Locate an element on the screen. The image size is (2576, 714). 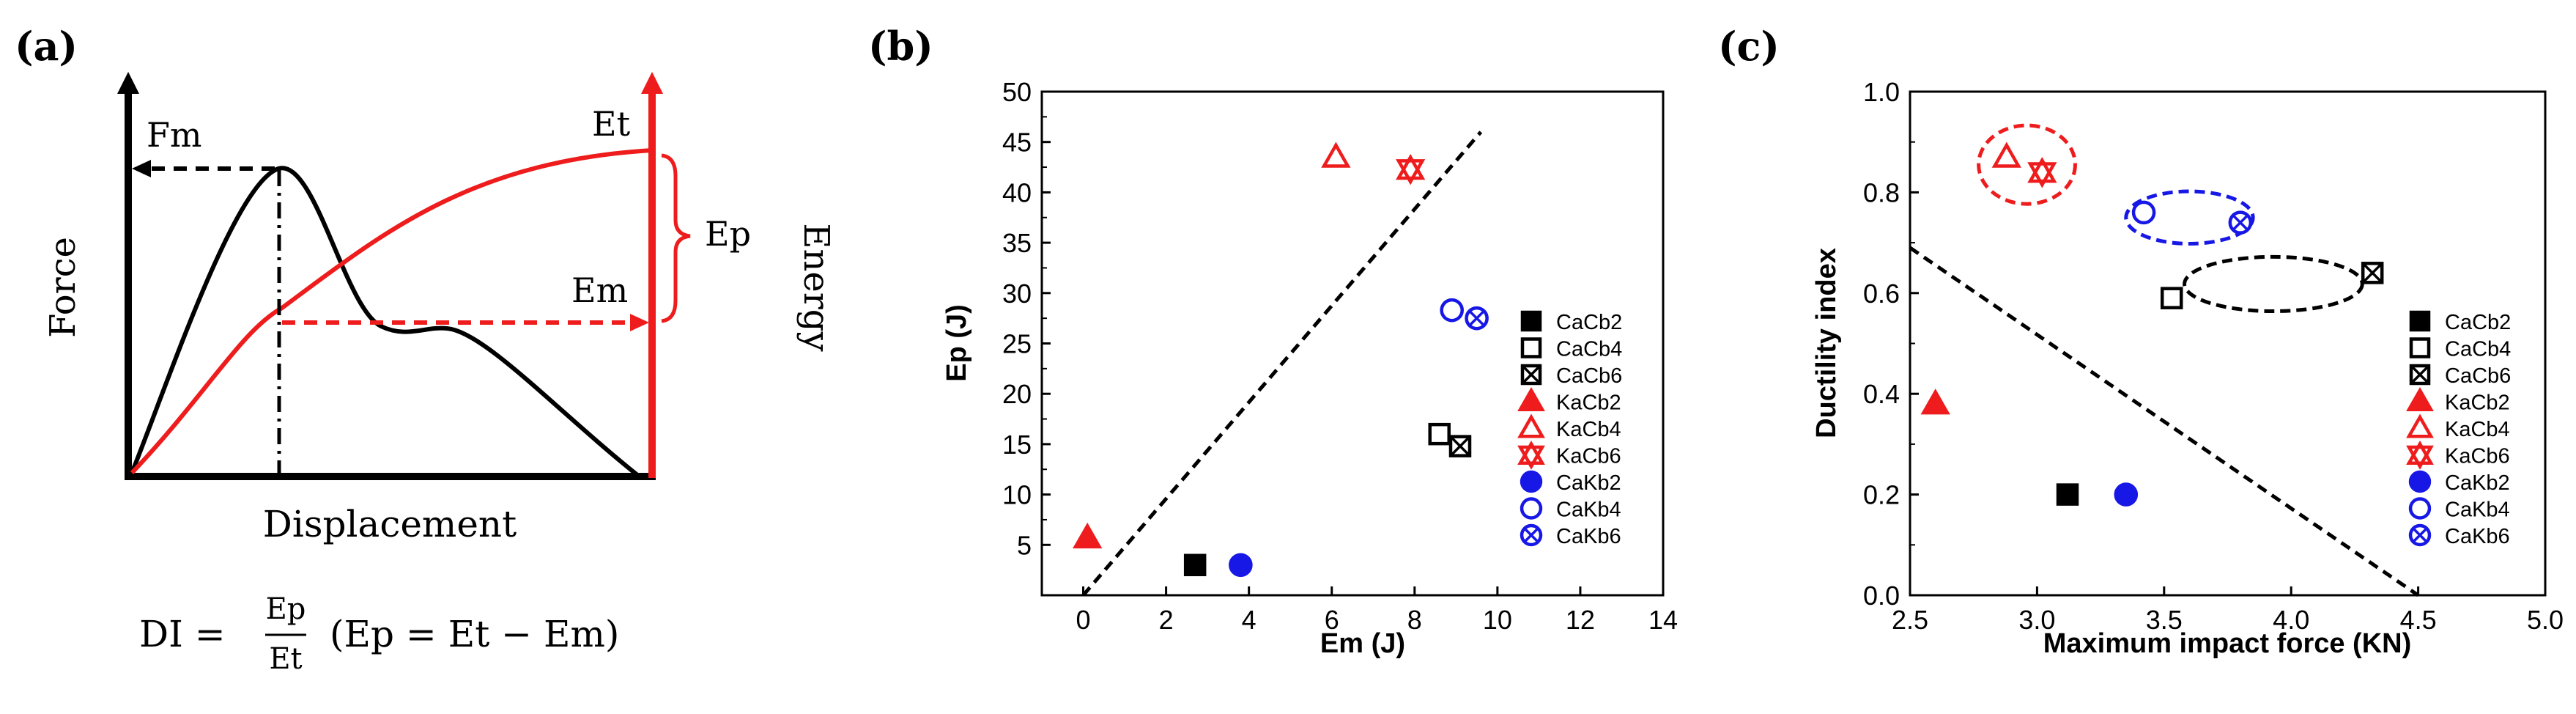
et-label: Et is located at coordinates (611, 124).